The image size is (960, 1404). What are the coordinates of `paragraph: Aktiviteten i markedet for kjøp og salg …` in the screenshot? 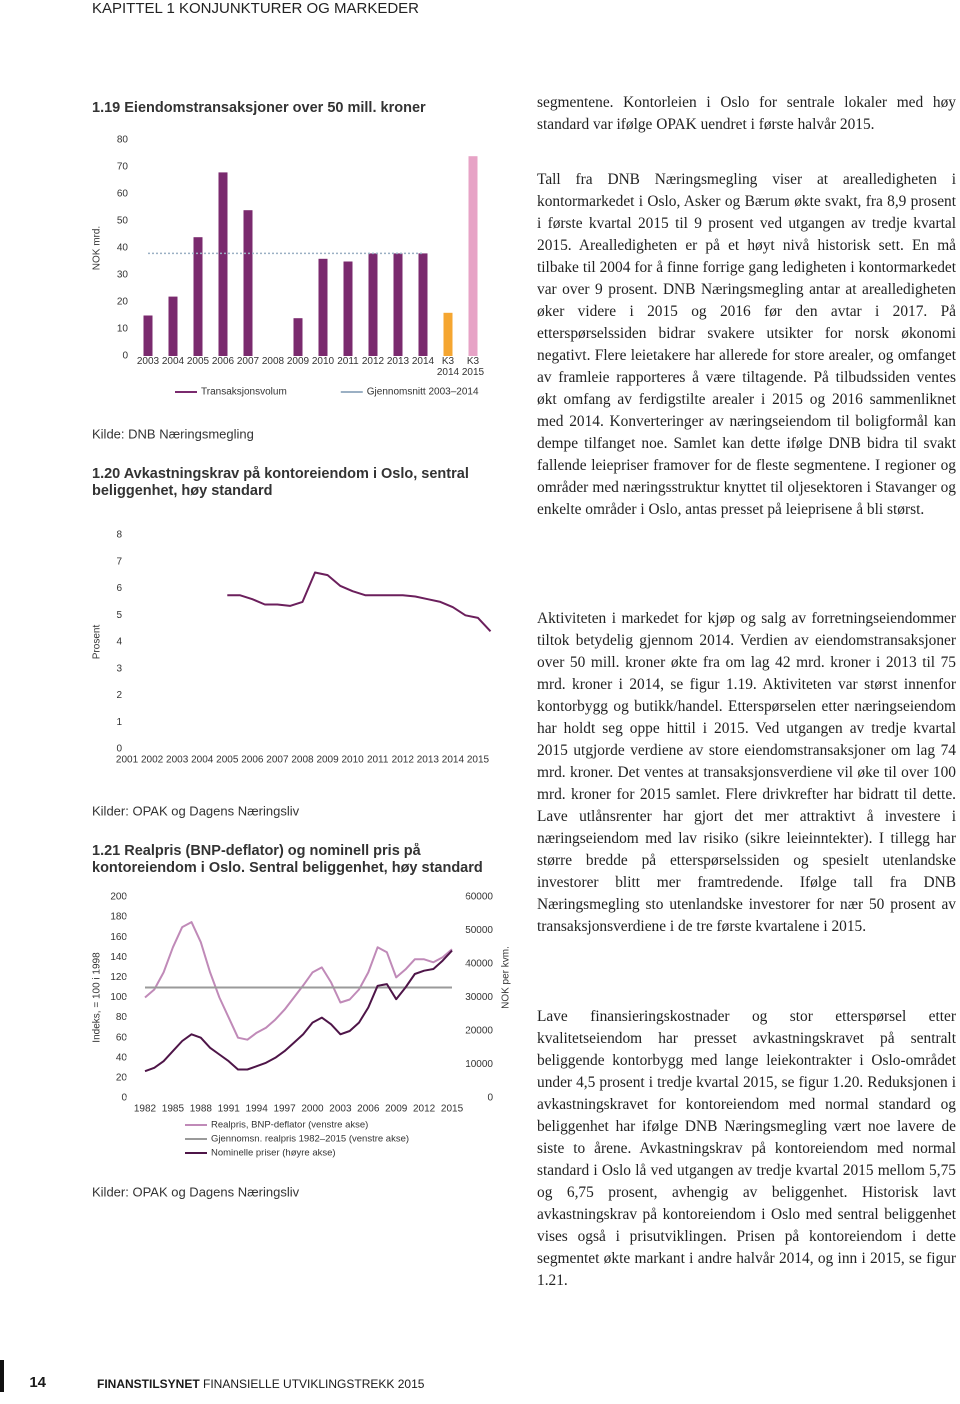 It's located at (746, 772).